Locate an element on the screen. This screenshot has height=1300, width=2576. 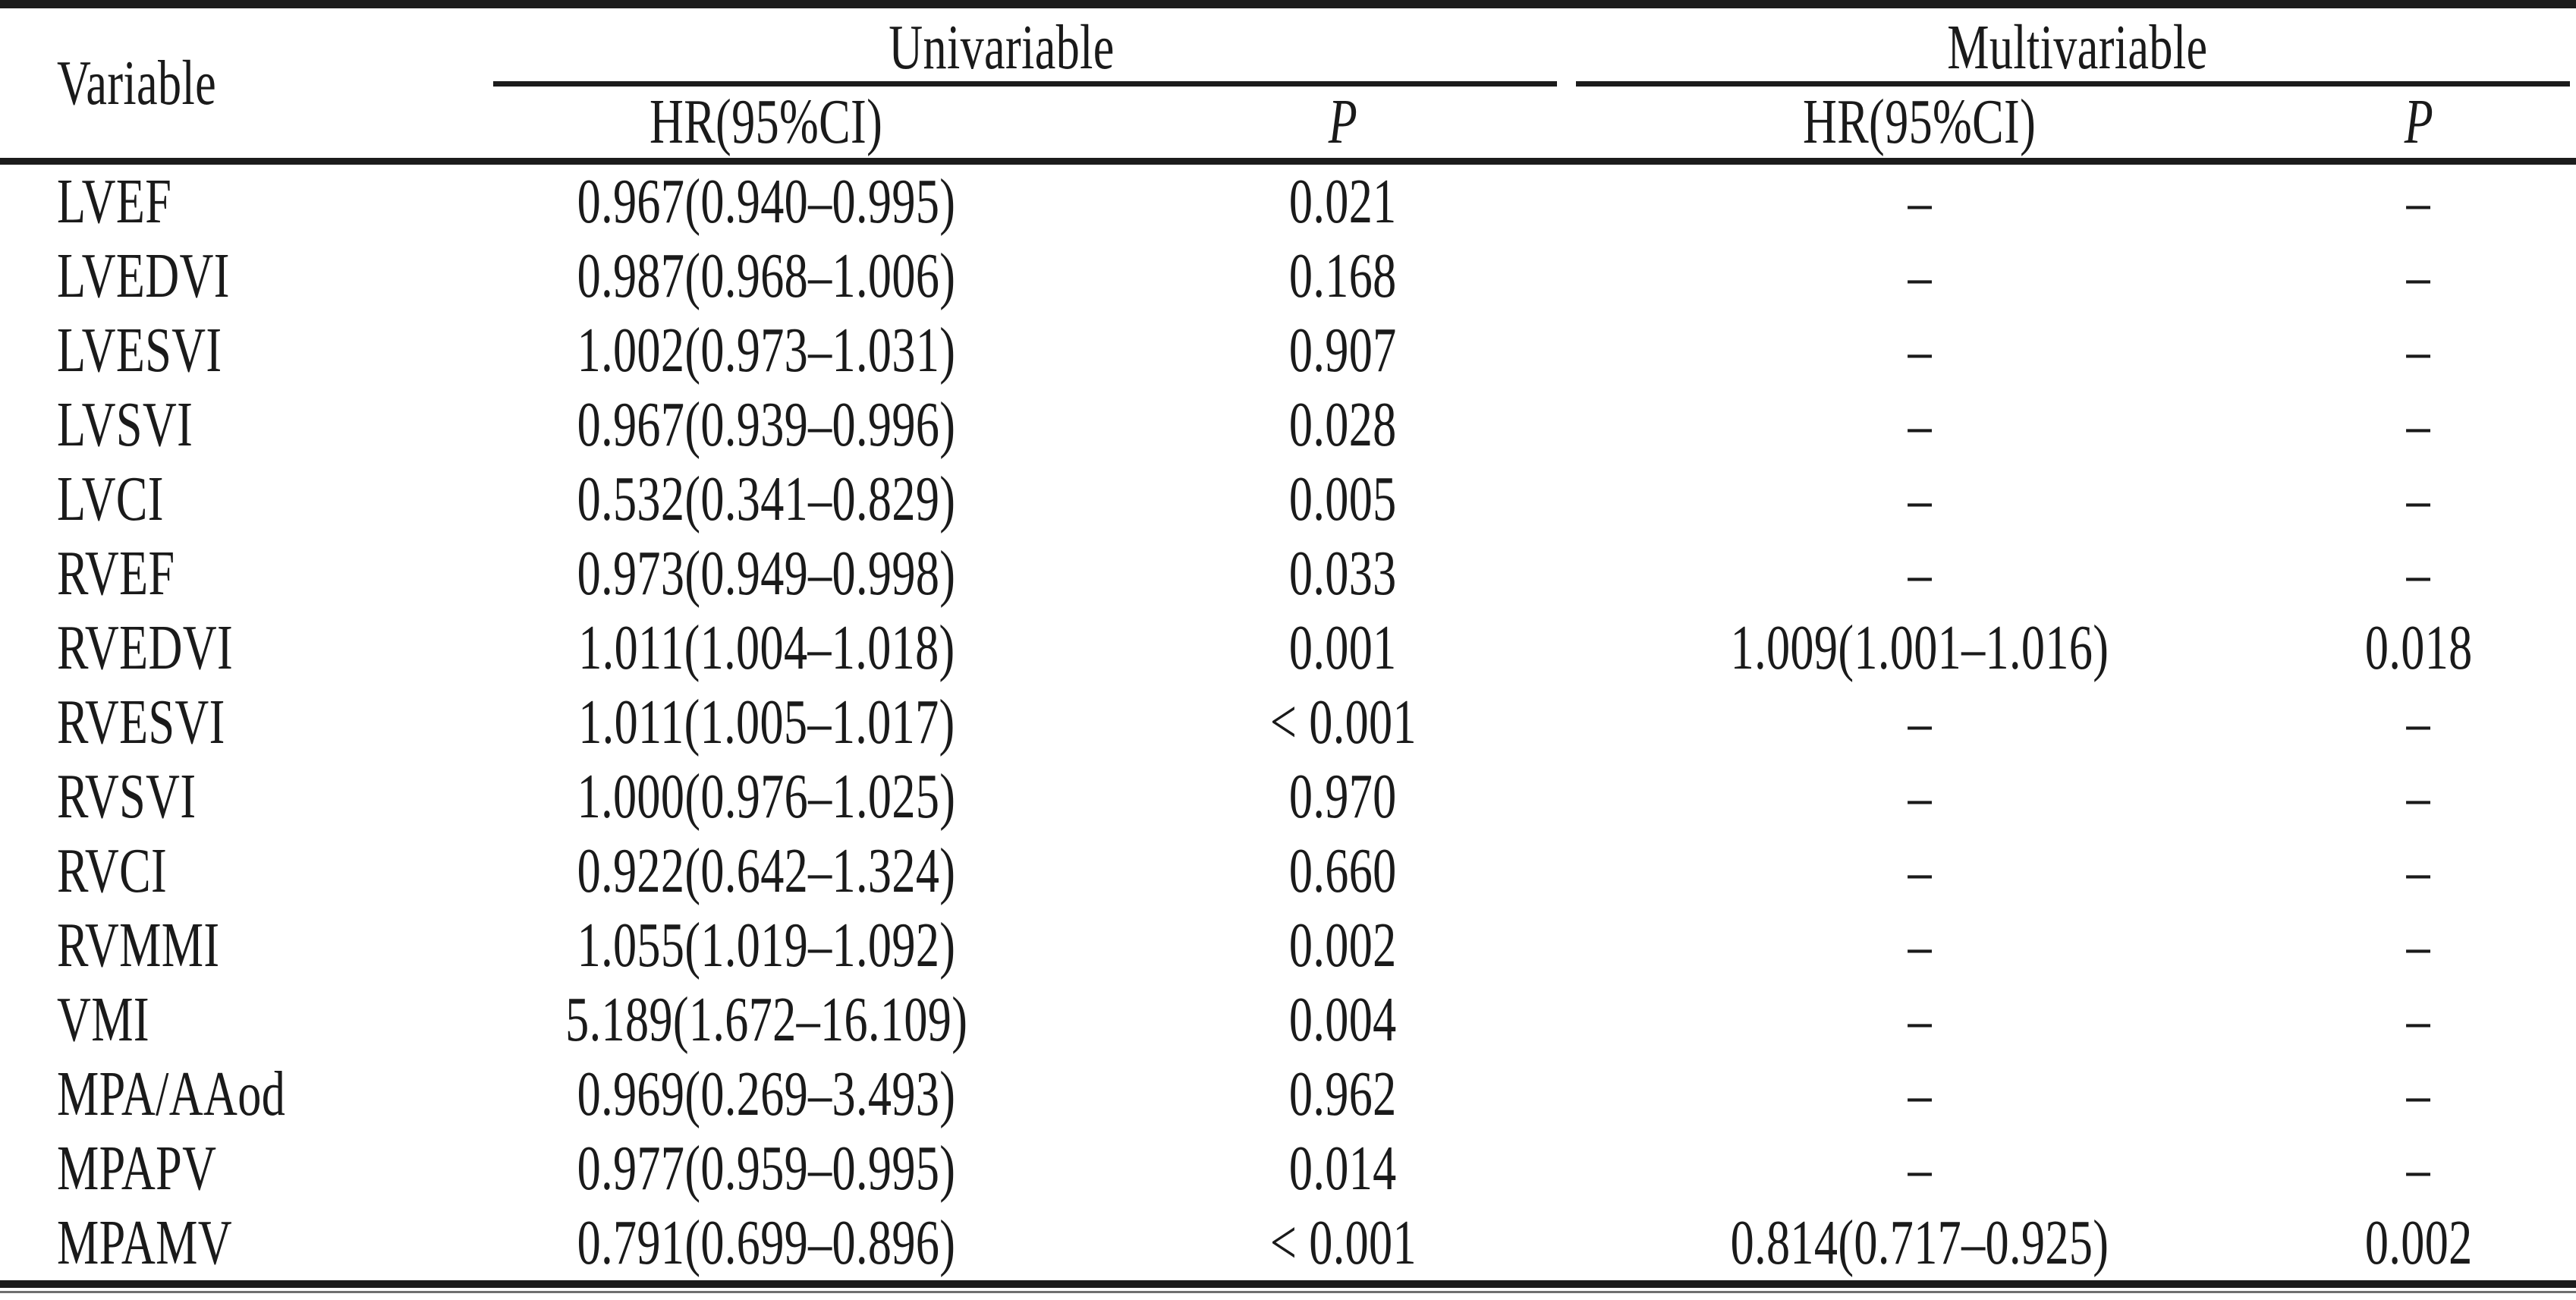
variable-cell: MPA/AAod is located at coordinates (212, 1094).